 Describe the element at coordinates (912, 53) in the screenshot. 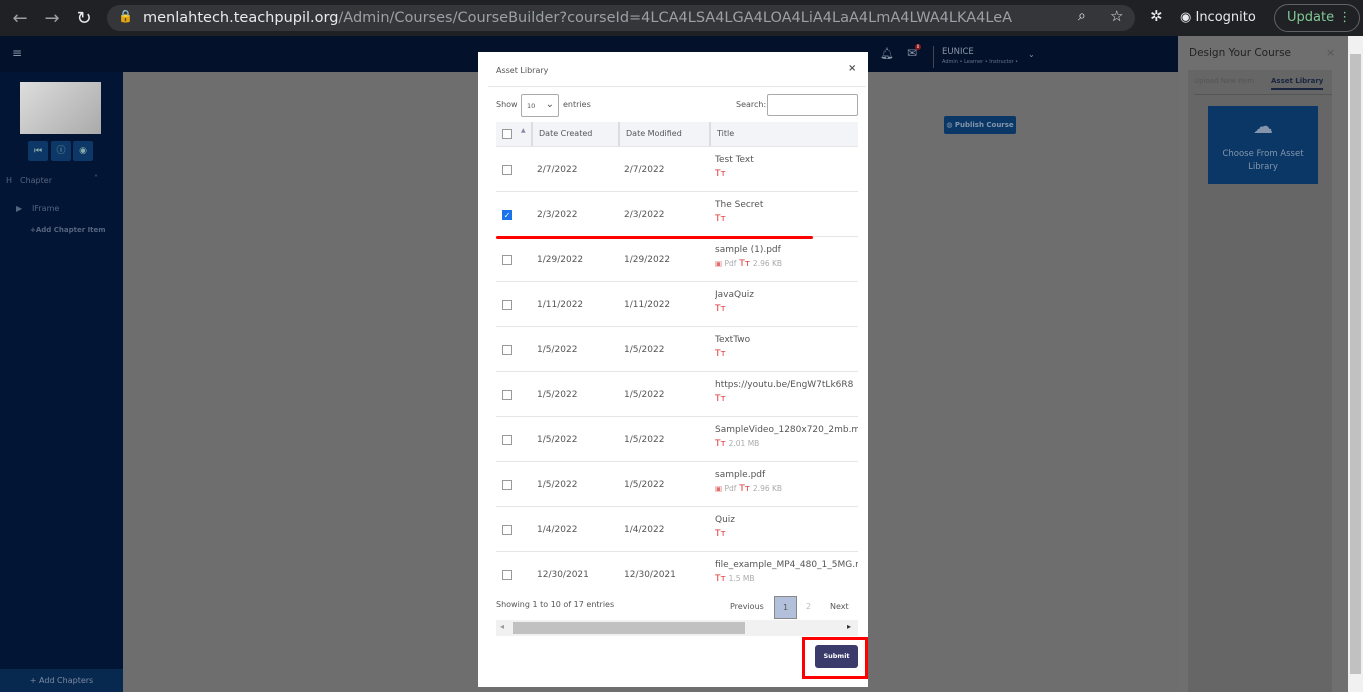

I see `mail-icon: ✉` at that location.